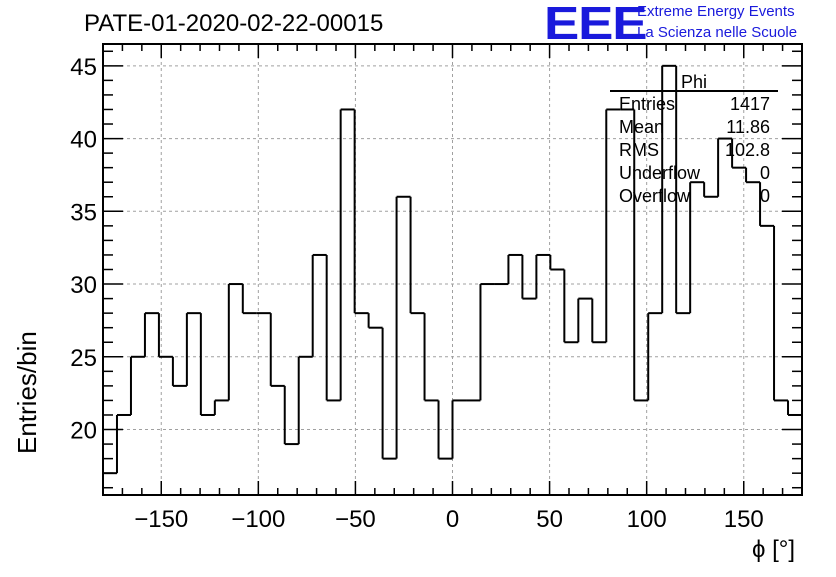 Image resolution: width=836 pixels, height=577 pixels. What do you see at coordinates (660, 173) in the screenshot?
I see `stats-row-label: Underflow` at bounding box center [660, 173].